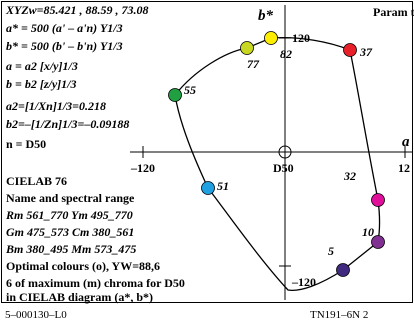 The width and height of the screenshot is (414, 323). What do you see at coordinates (266, 16) in the screenshot?
I see `b-label: b*` at bounding box center [266, 16].